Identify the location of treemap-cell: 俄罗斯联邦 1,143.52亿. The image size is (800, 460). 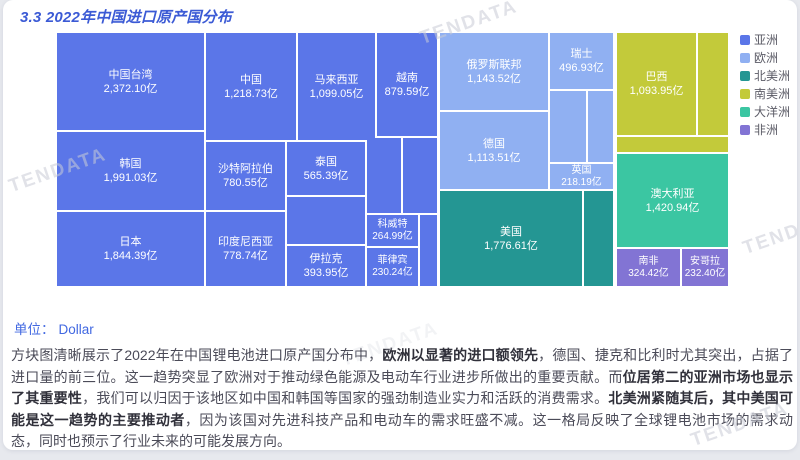
(494, 71).